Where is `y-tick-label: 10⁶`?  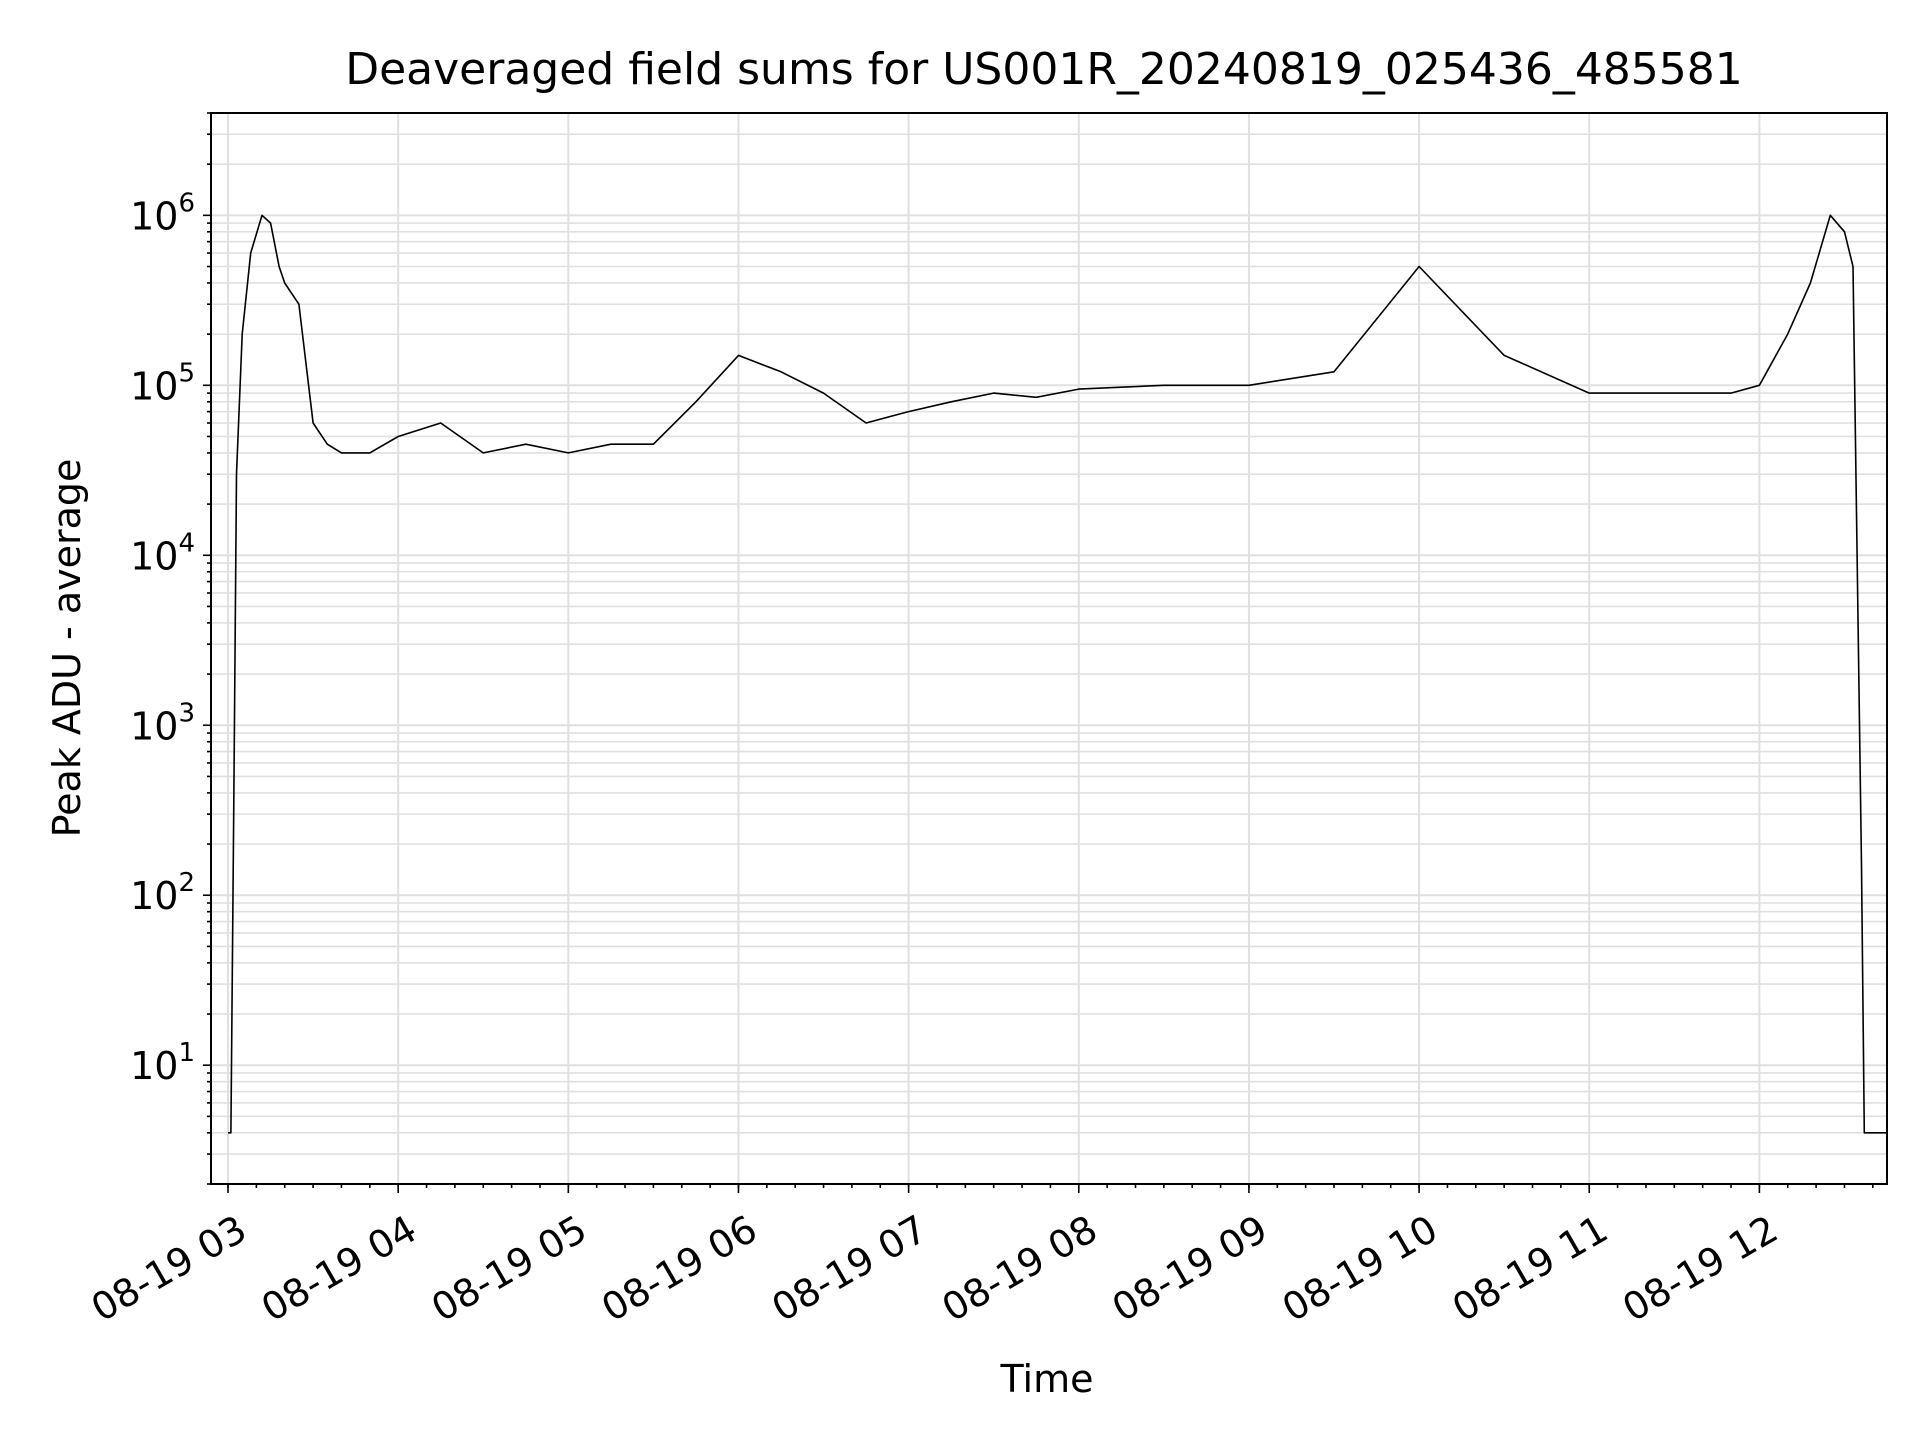 y-tick-label: 10⁶ is located at coordinates (162, 213).